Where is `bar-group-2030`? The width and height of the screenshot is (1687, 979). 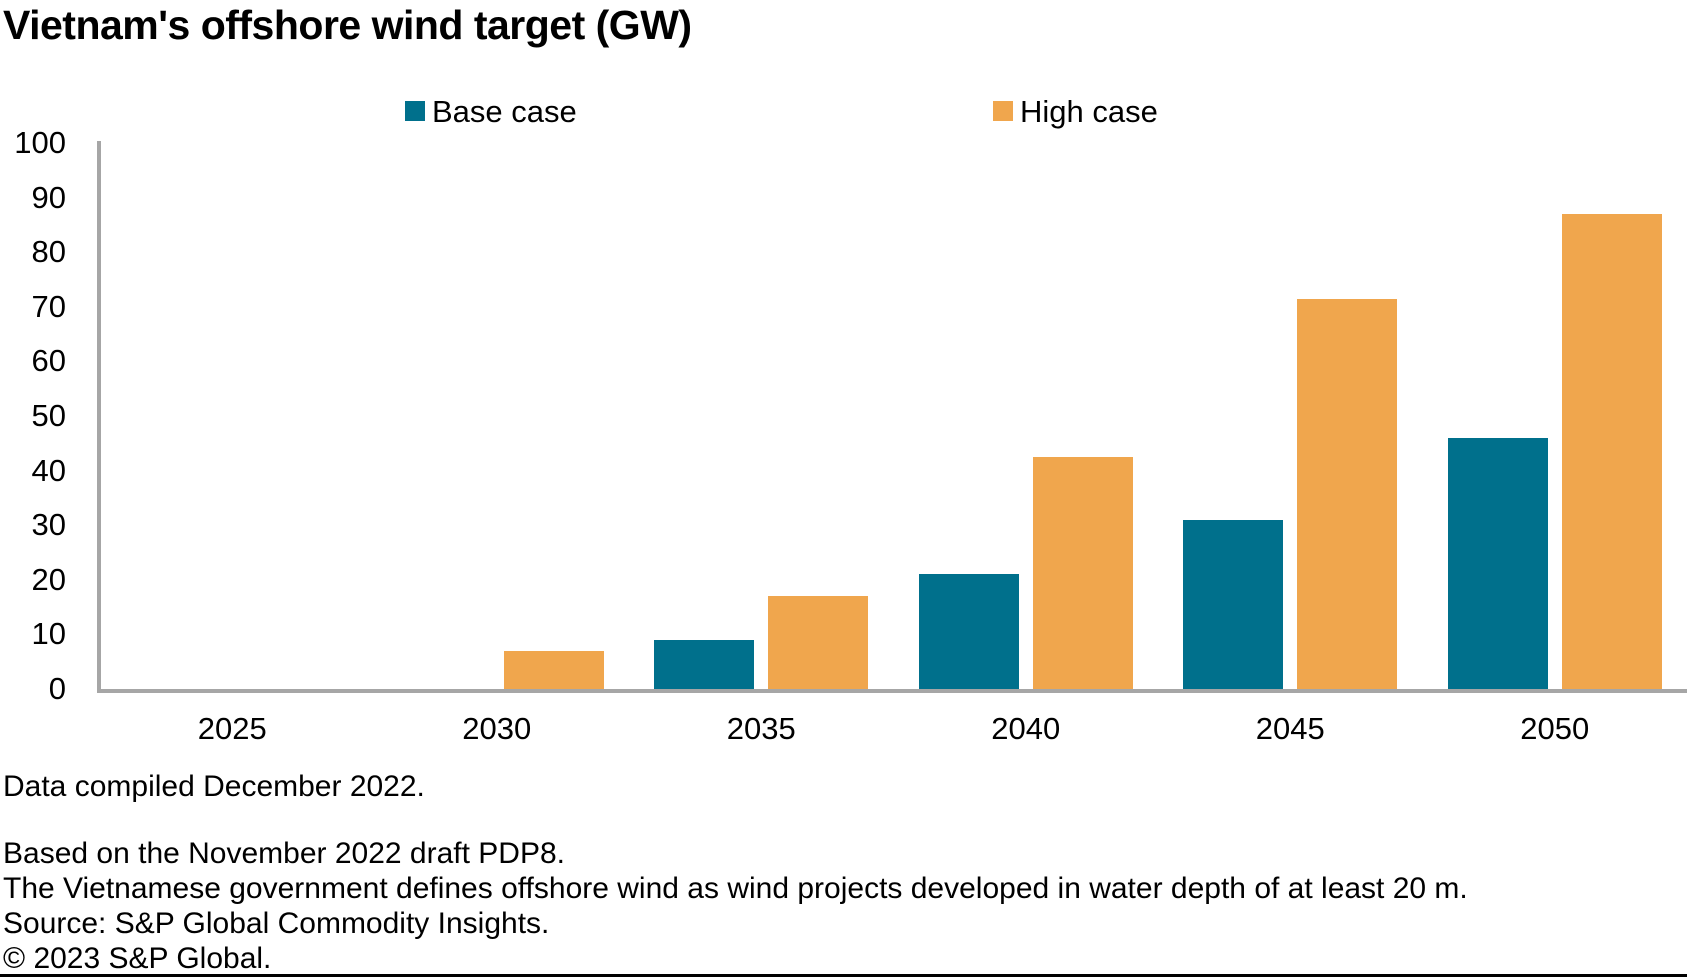
bar-group-2030 is located at coordinates (497, 416).